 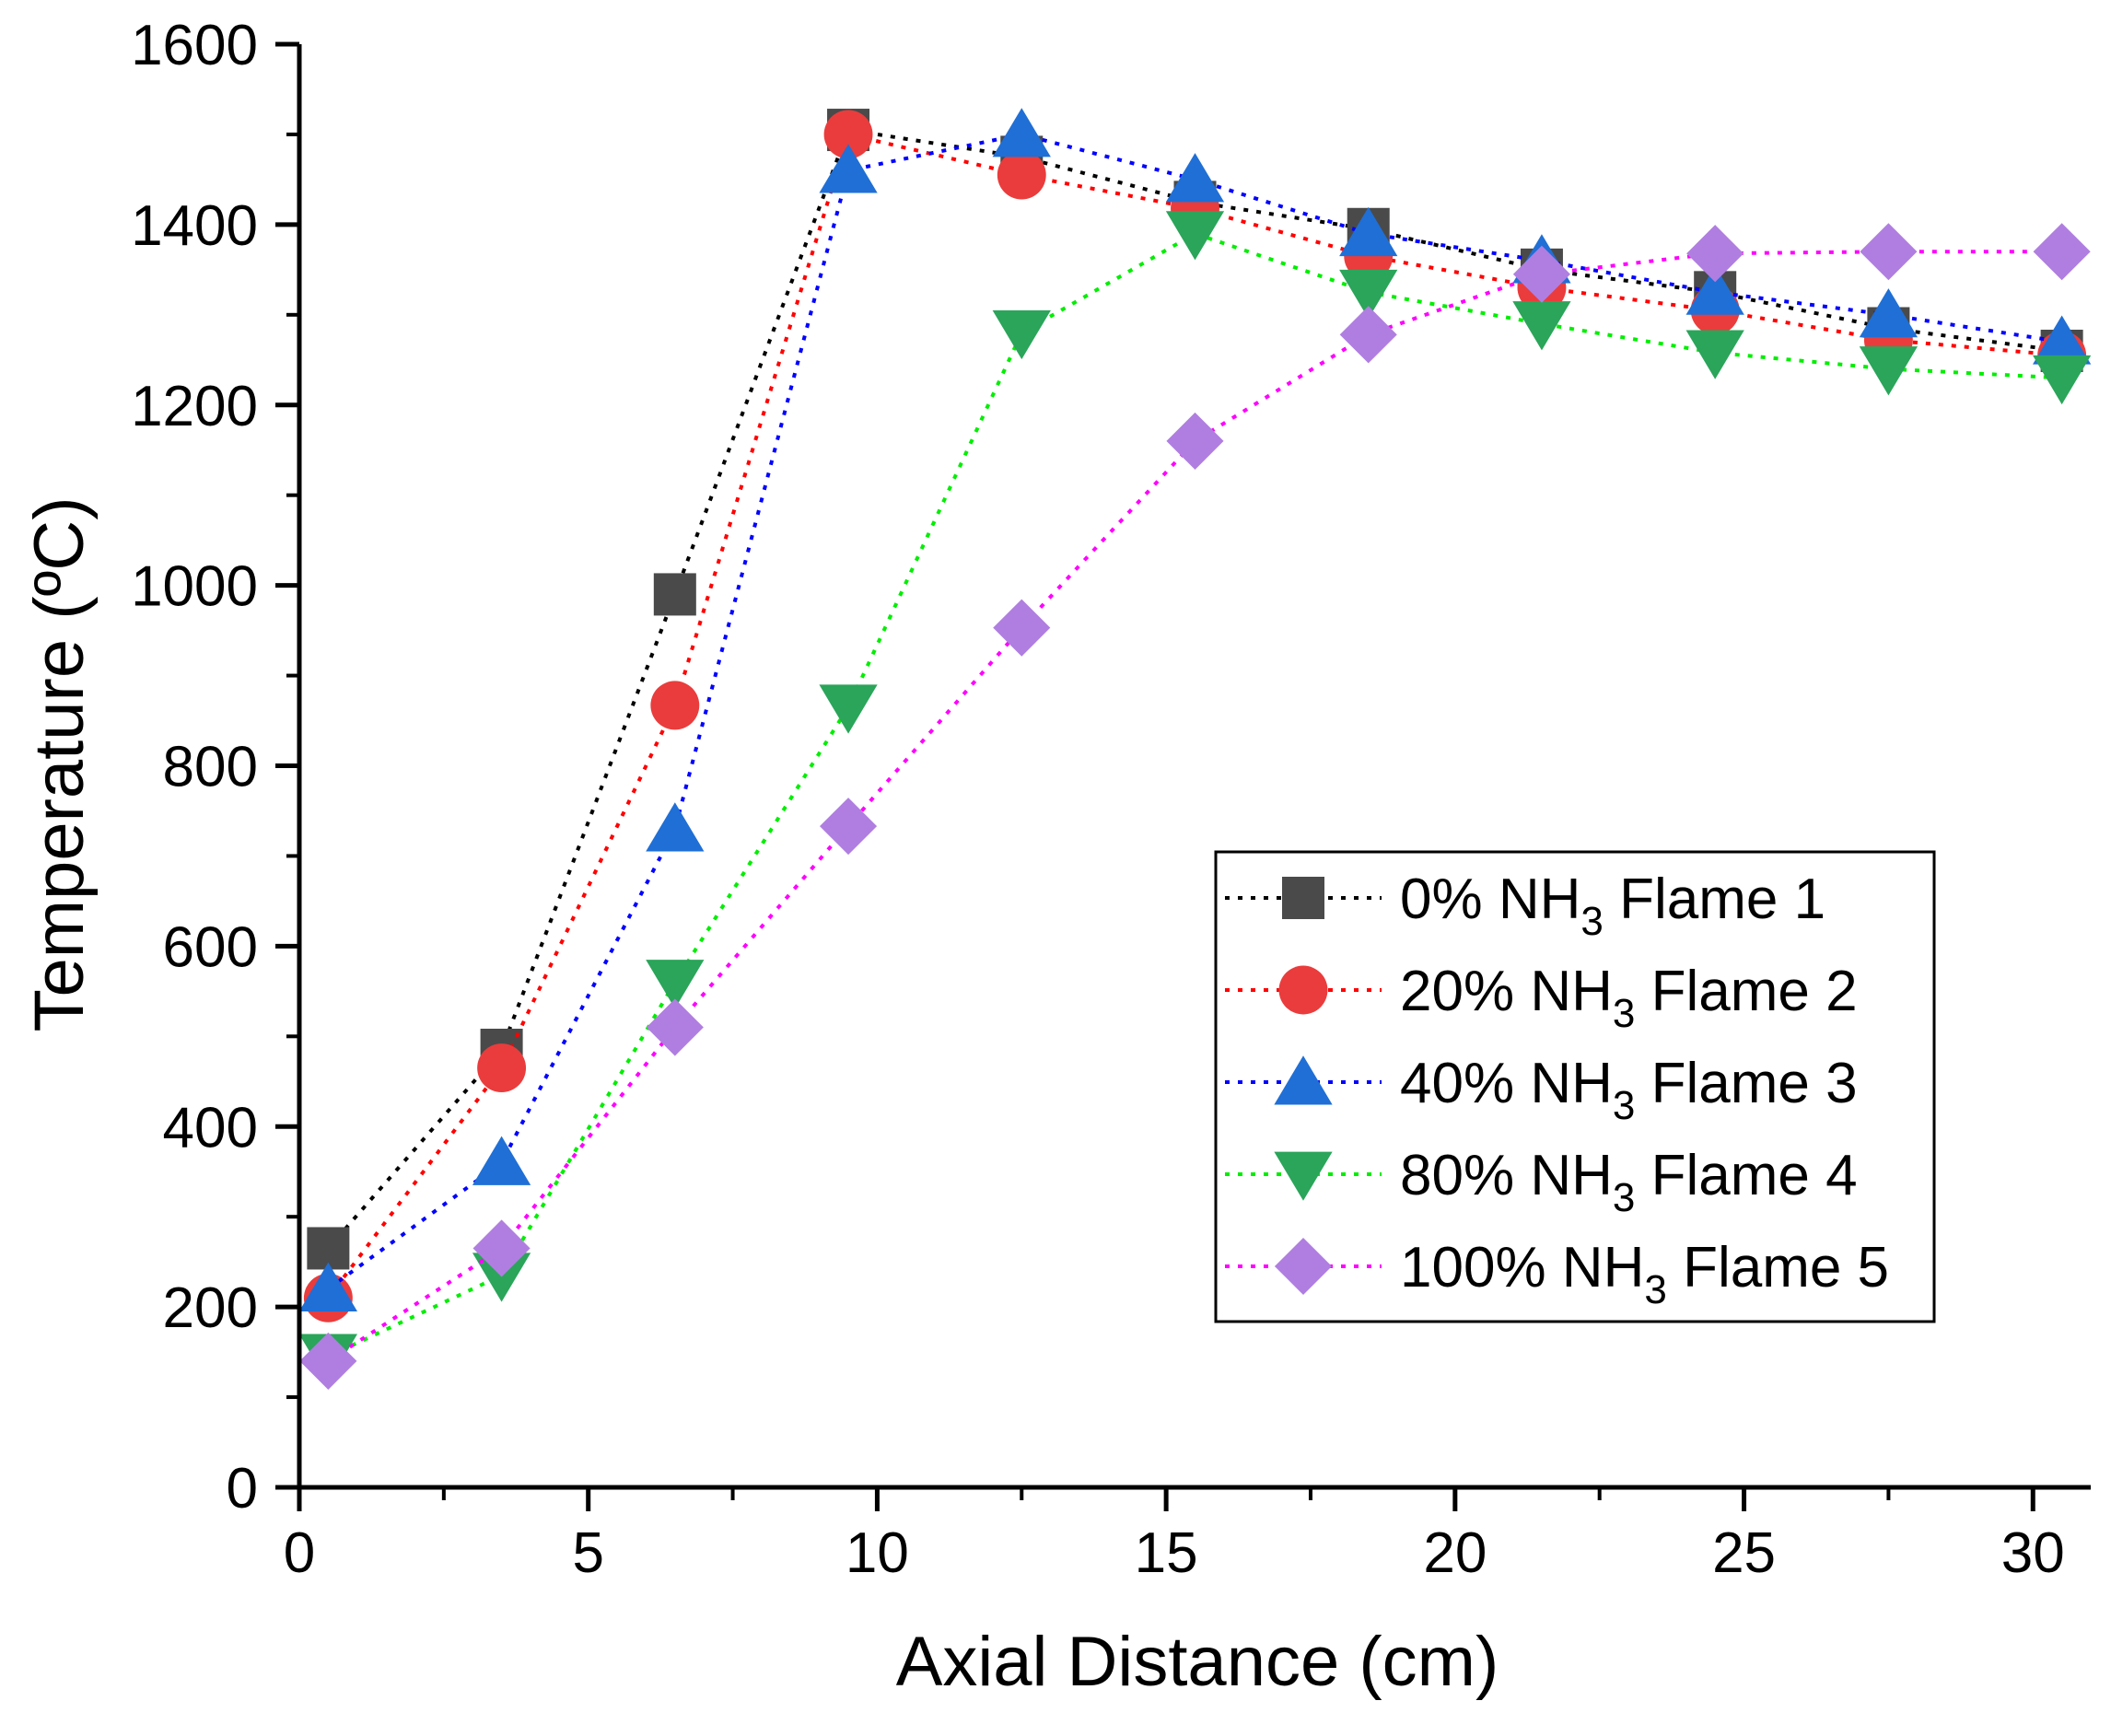 What do you see at coordinates (1507, 991) in the screenshot?
I see `legend-label-main: 20% NH` at bounding box center [1507, 991].